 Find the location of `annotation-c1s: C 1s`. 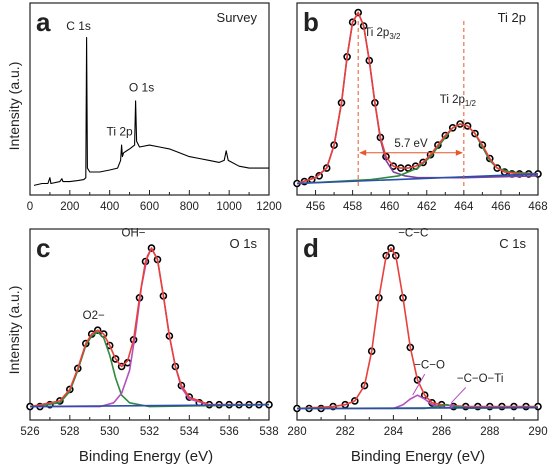

annotation-c1s: C 1s is located at coordinates (78, 26).